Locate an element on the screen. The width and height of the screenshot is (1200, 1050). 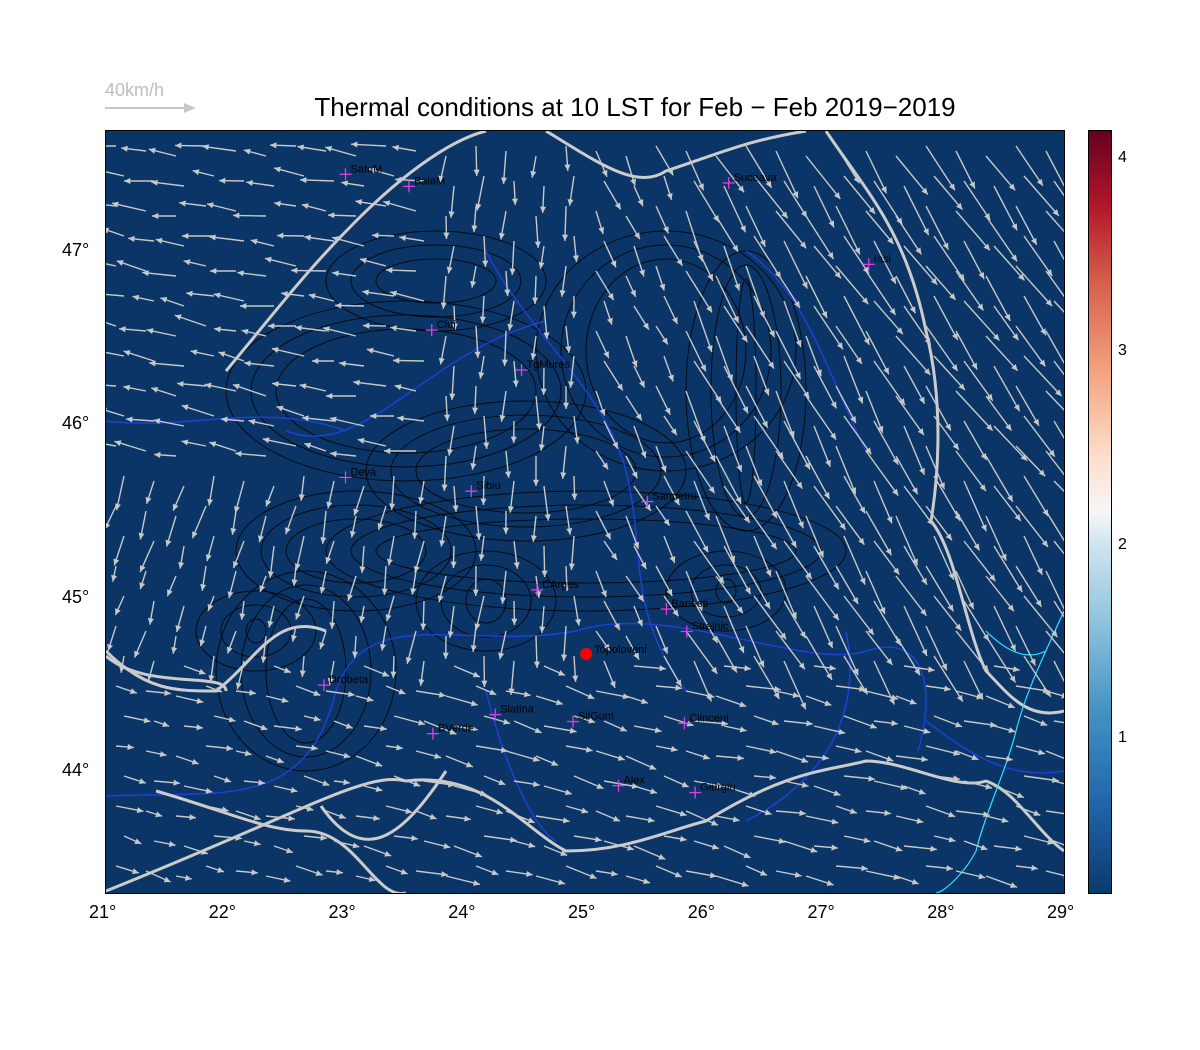
y-tick-label: 47° is located at coordinates (76, 250).